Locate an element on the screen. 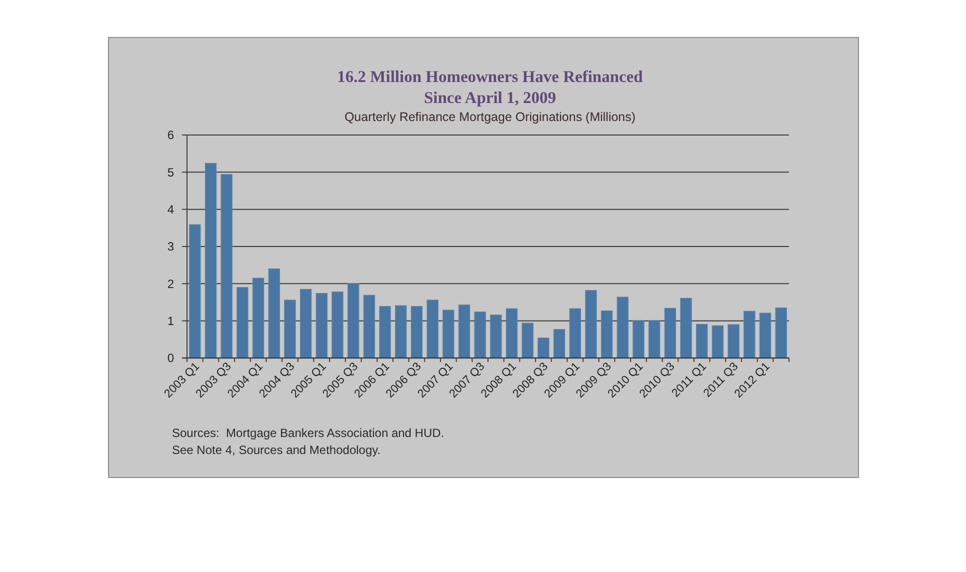  y-tick-label: 4 is located at coordinates (170, 209).